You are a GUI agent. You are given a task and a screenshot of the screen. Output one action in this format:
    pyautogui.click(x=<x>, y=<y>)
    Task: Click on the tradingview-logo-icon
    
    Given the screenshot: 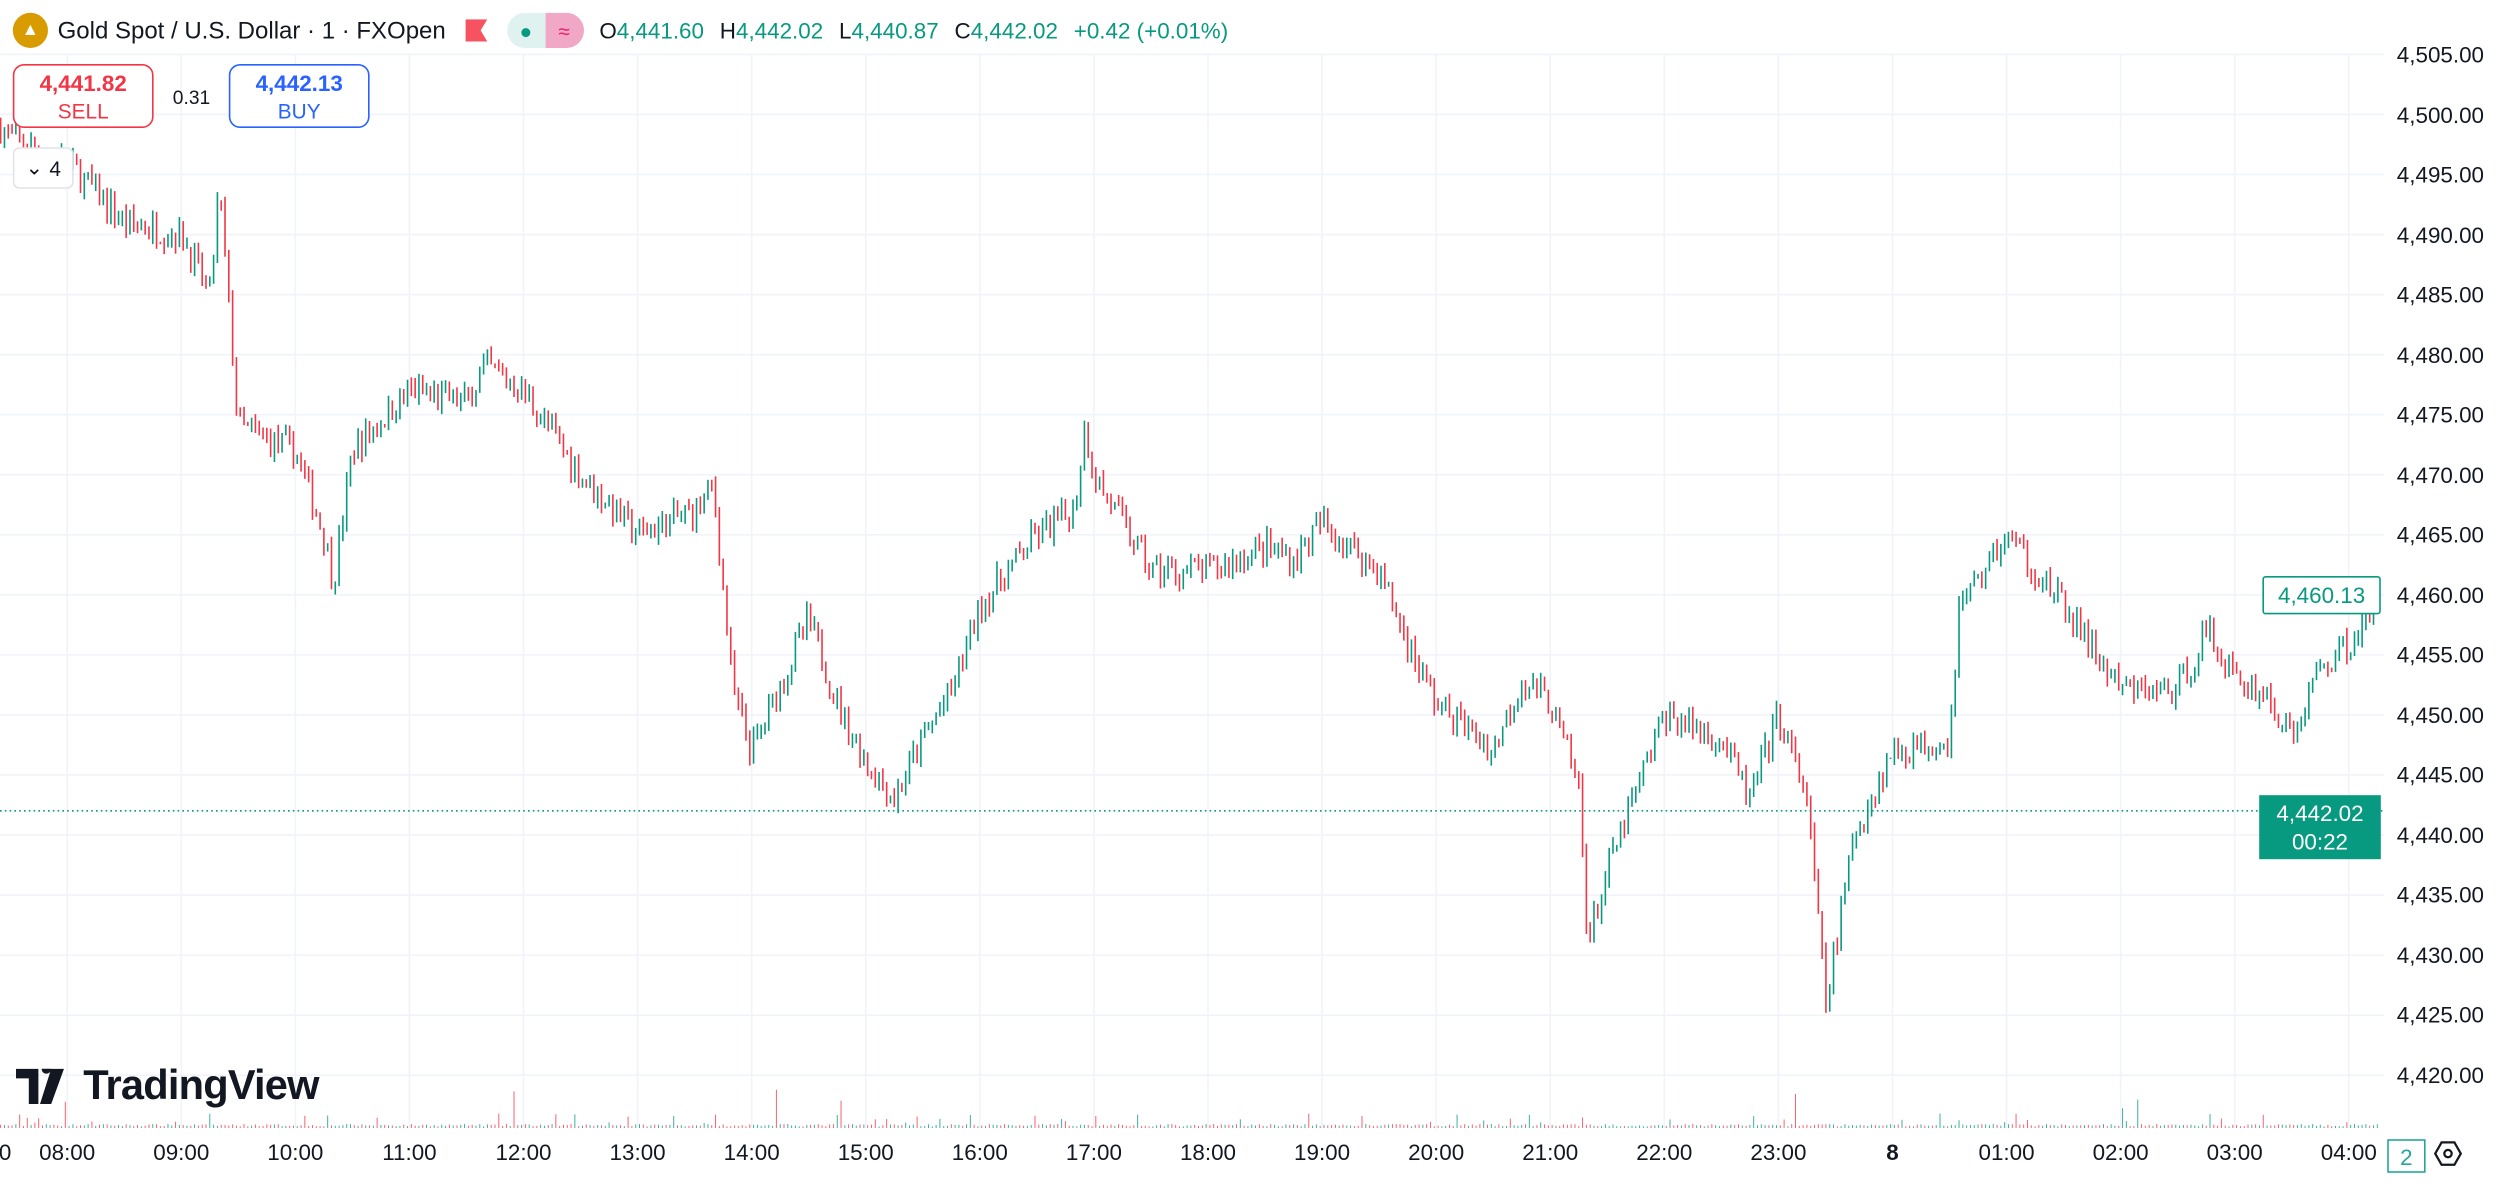 What is the action you would take?
    pyautogui.click(x=40, y=1086)
    